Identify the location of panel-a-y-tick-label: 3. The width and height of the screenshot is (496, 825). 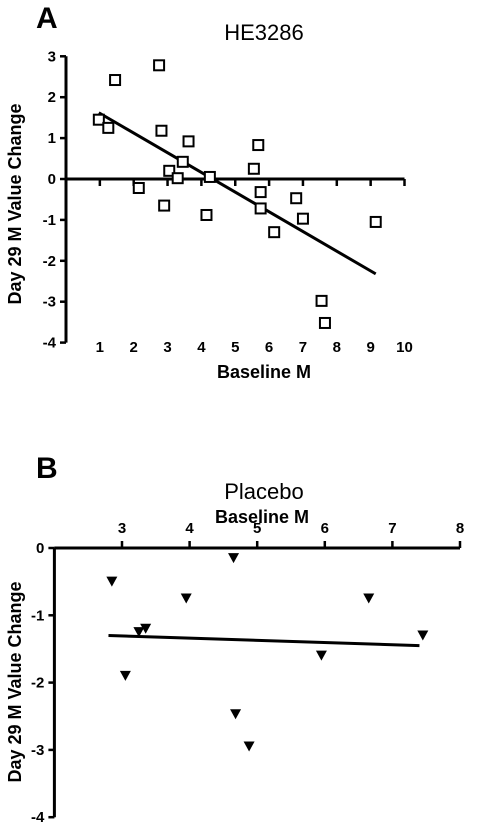
(52, 56).